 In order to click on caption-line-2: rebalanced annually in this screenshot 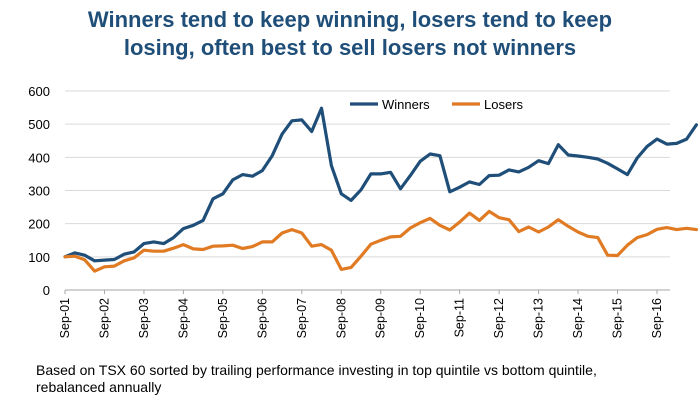, I will do `click(99, 387)`.